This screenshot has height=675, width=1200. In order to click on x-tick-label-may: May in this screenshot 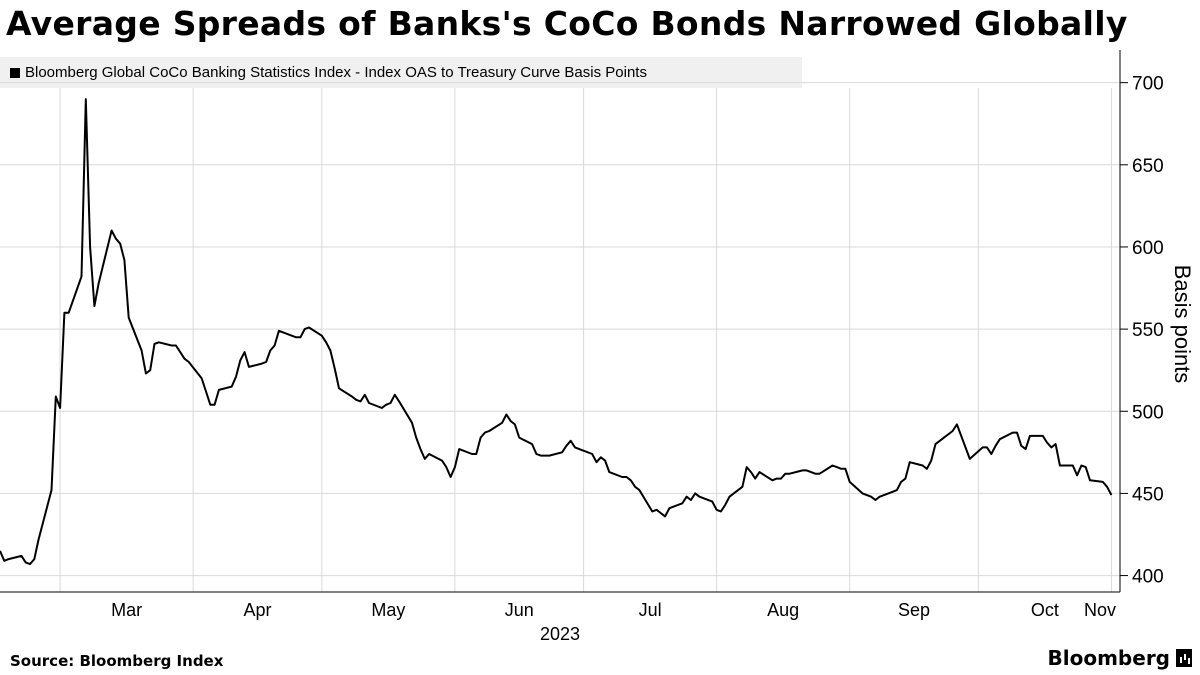, I will do `click(388, 610)`.